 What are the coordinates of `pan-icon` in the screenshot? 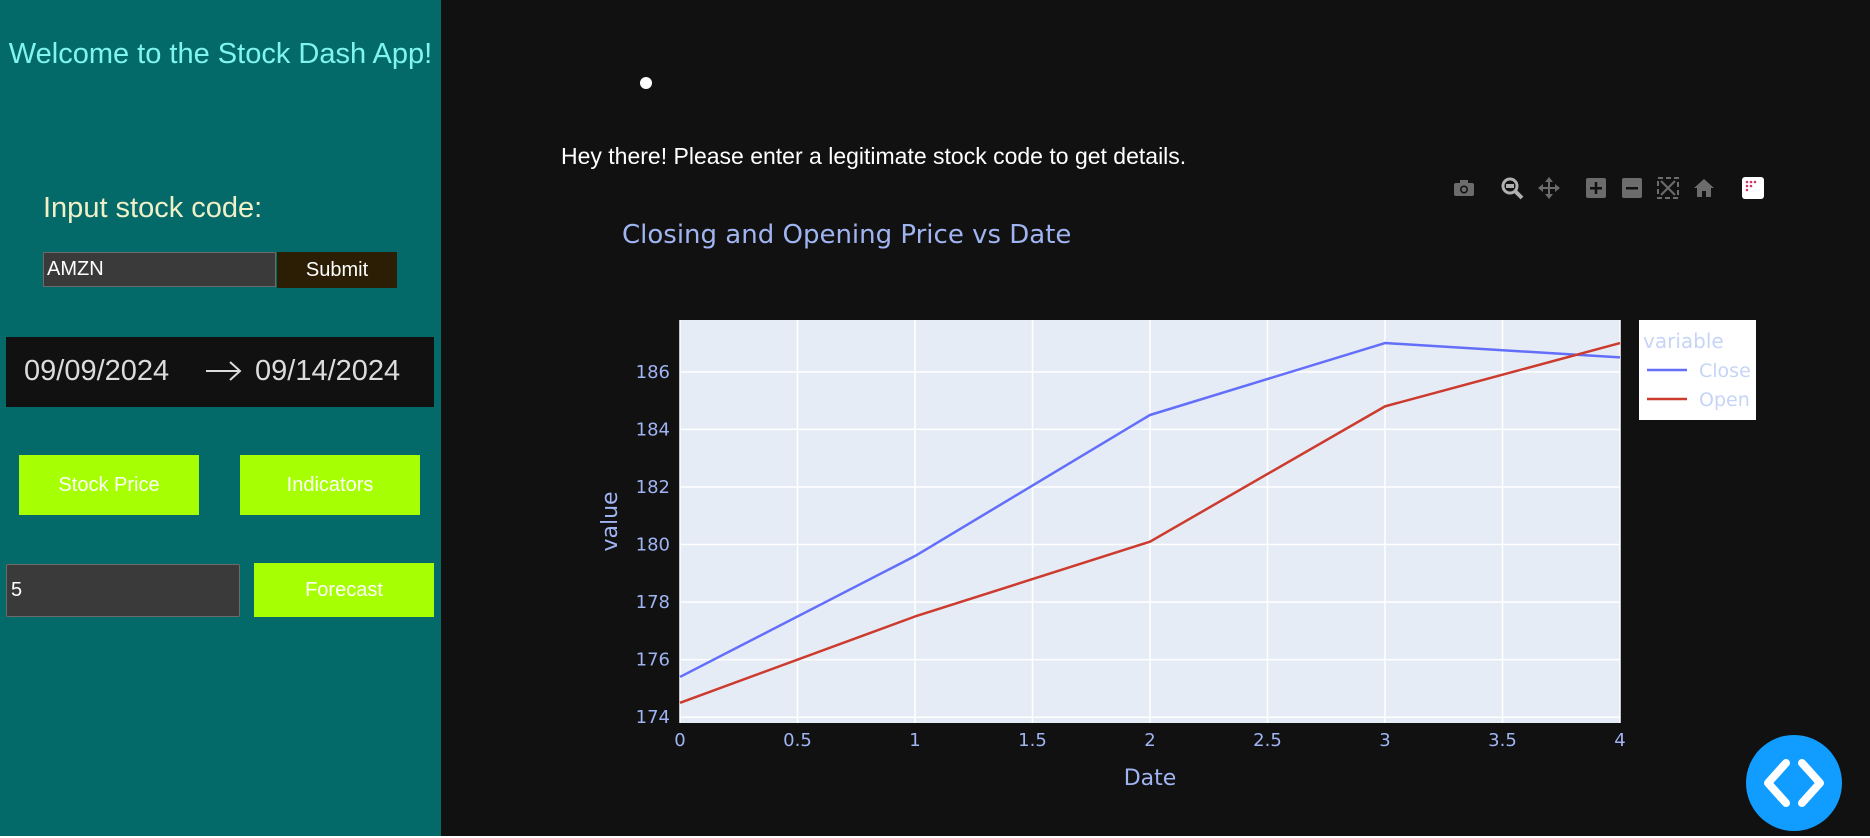 It's located at (1549, 188).